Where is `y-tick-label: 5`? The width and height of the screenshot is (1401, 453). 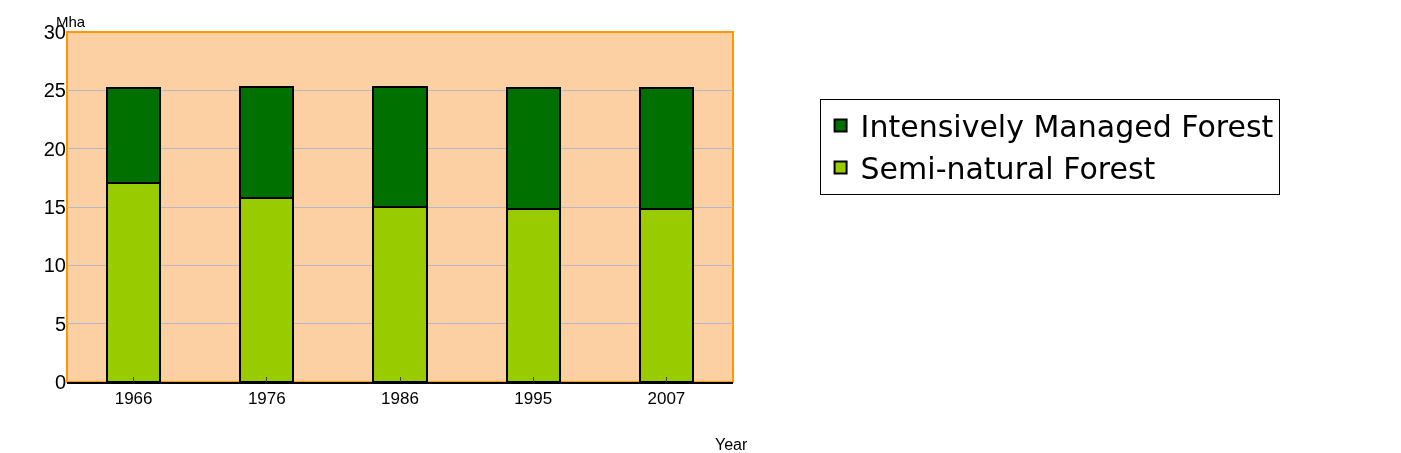 y-tick-label: 5 is located at coordinates (60, 323).